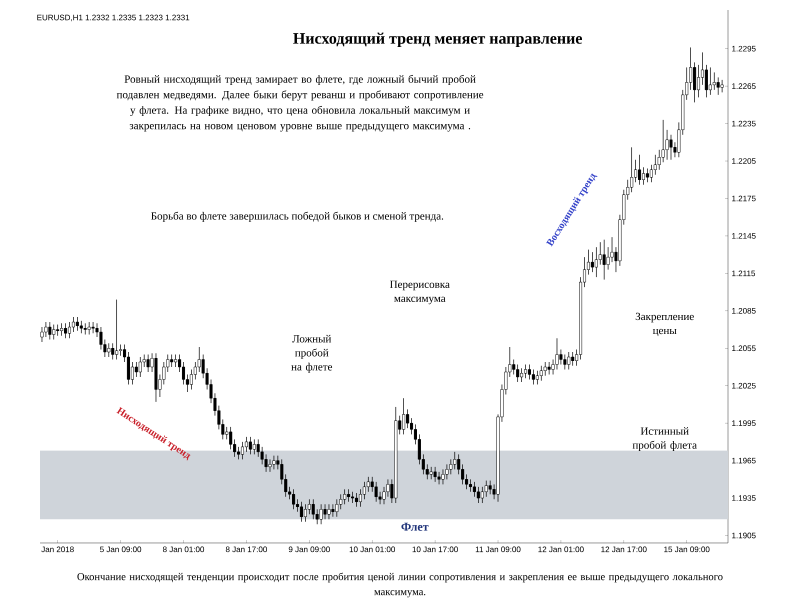  Describe the element at coordinates (624, 549) in the screenshot. I see `x-tick-label: 12 Jan 17:00` at that location.